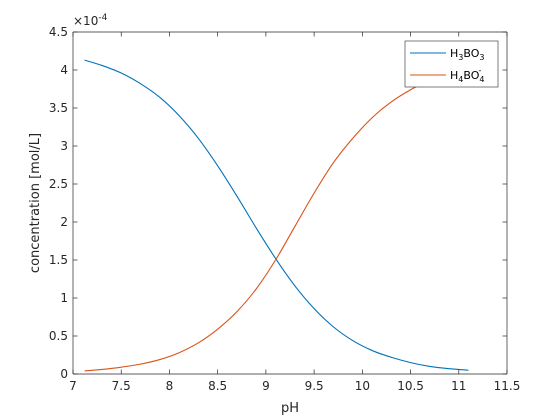 This screenshot has width=560, height=420. Describe the element at coordinates (266, 386) in the screenshot. I see `x-tick-label-4: 9` at that location.